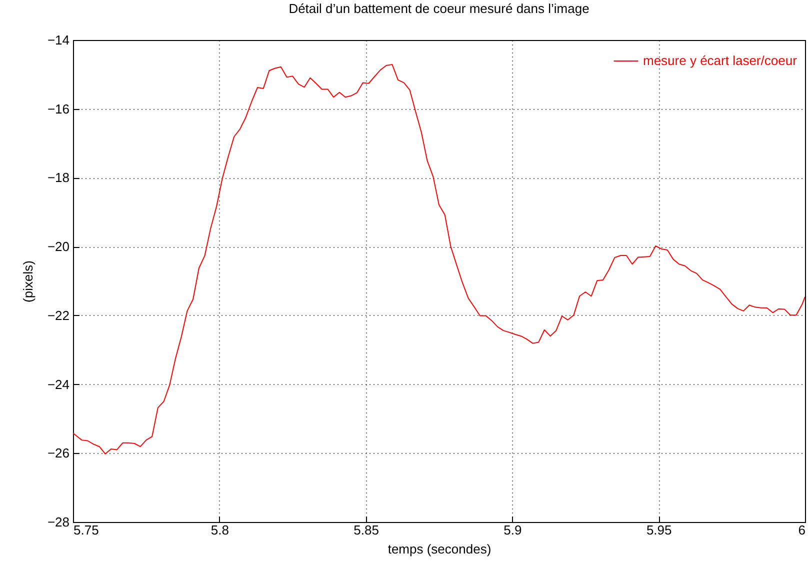  Describe the element at coordinates (58, 108) in the screenshot. I see `y-tick-label: −16` at that location.